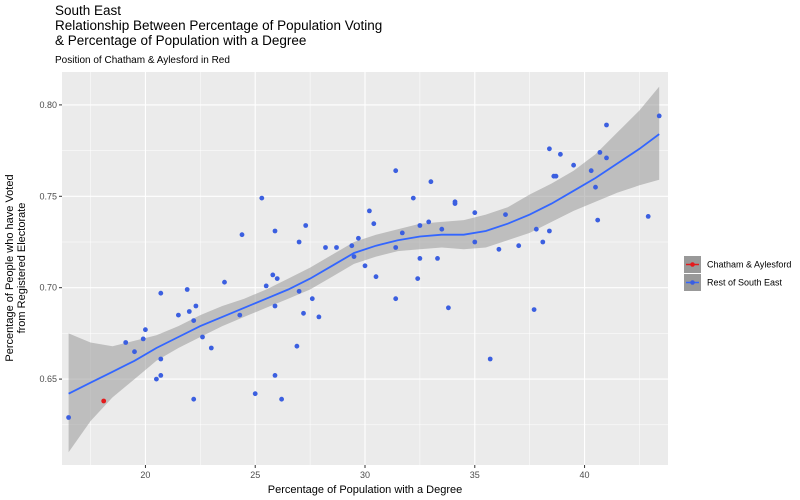 The height and width of the screenshot is (500, 800). Describe the element at coordinates (737, 273) in the screenshot. I see `legend: Chatham & Aylesford Rest of South East` at that location.